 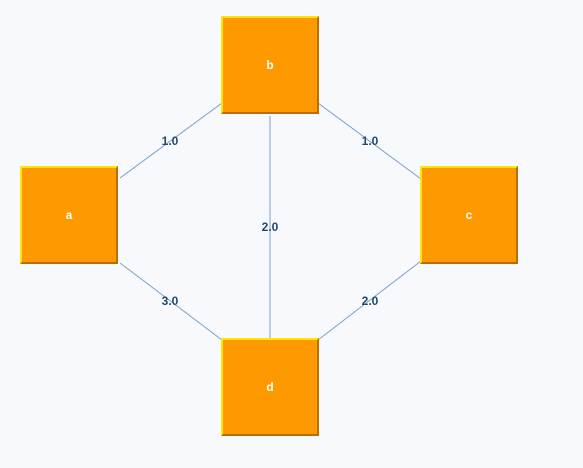 I want to click on node-b-label: b, so click(x=270, y=65).